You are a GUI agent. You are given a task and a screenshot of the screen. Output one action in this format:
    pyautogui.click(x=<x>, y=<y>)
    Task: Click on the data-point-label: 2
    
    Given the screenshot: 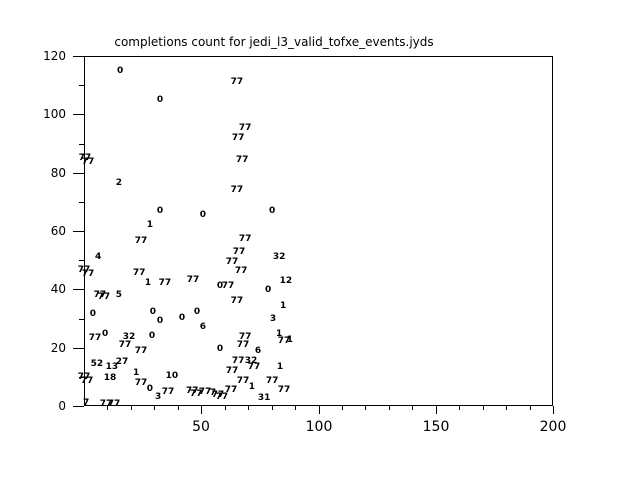 What is the action you would take?
    pyautogui.click(x=119, y=182)
    